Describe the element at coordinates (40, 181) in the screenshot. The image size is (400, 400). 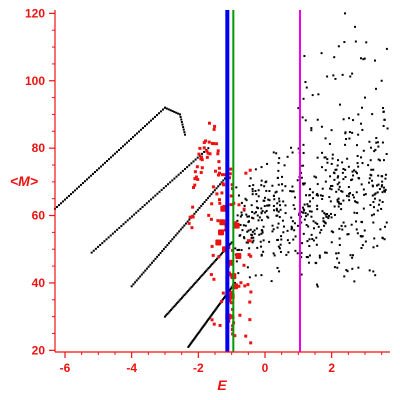
I see `y-ticks: 20 40 60 80 100 120` at that location.